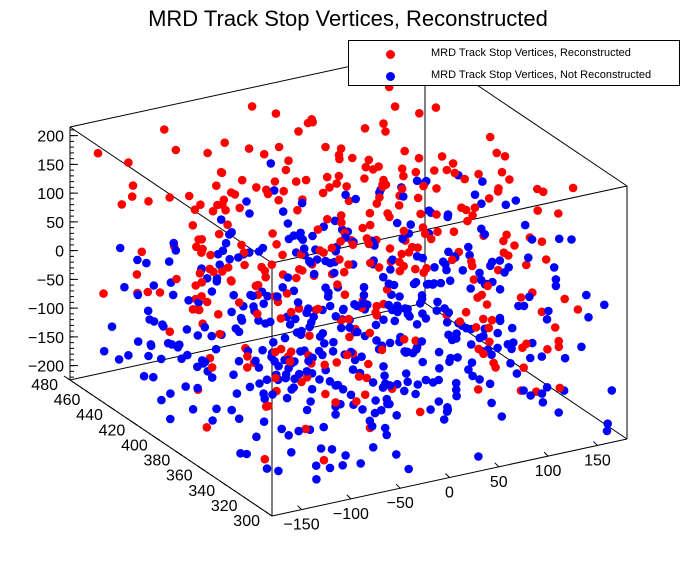  Describe the element at coordinates (50, 165) in the screenshot. I see `z-tick-label: 150` at that location.